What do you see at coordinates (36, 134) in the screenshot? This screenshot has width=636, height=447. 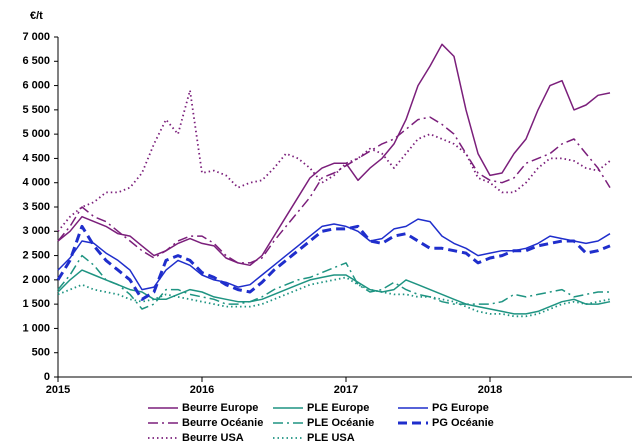 I see `y-tick-label: 5 000` at bounding box center [36, 134].